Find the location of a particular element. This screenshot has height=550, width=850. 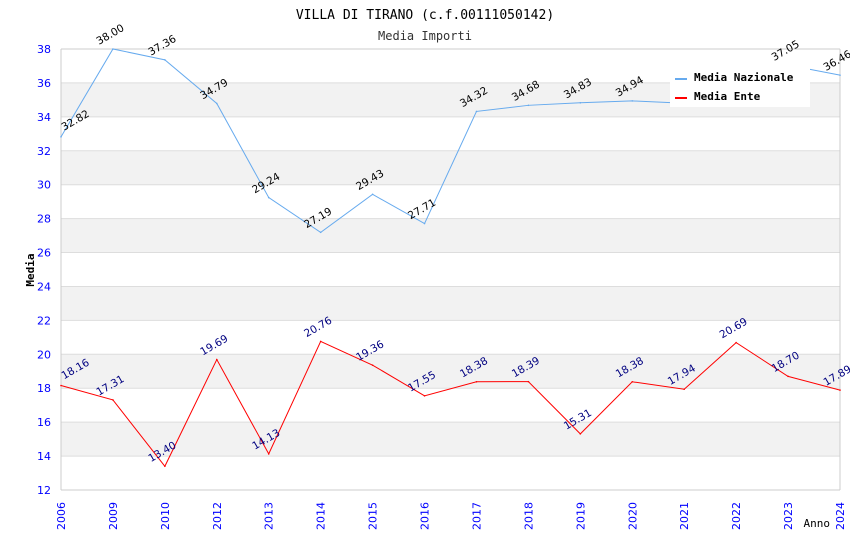

legend-label-nazionale: Media Nazionale is located at coordinates (744, 77).